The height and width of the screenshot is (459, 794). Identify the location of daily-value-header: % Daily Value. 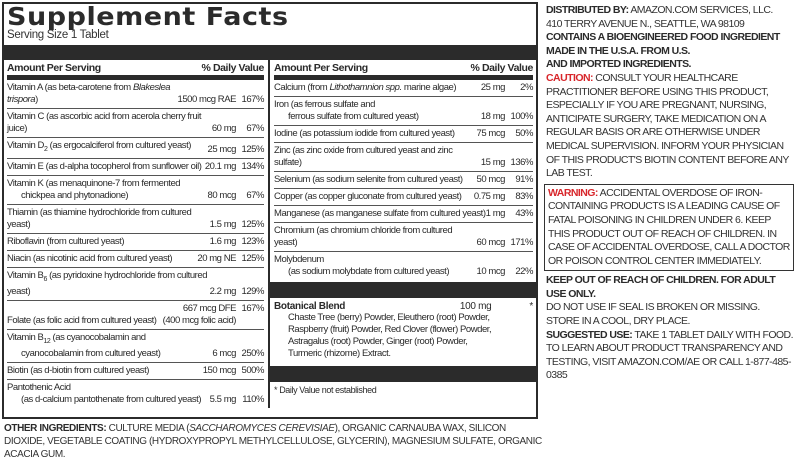
(232, 68).